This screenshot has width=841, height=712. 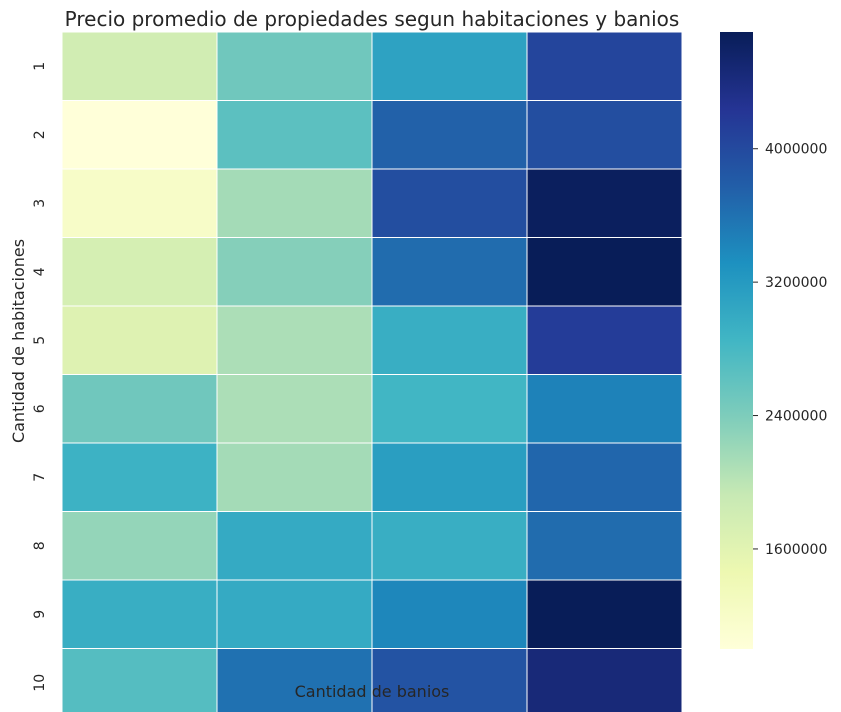 What do you see at coordinates (40, 271) in the screenshot?
I see `y-tick-label: 4` at bounding box center [40, 271].